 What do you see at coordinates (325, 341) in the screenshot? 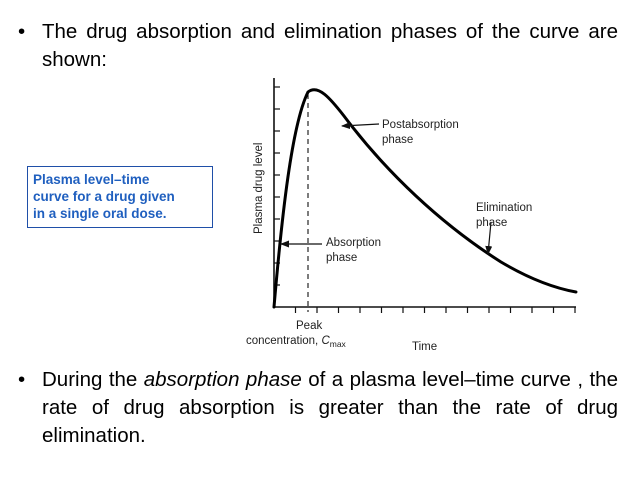
I see `cmax-symbol: C` at bounding box center [325, 341].